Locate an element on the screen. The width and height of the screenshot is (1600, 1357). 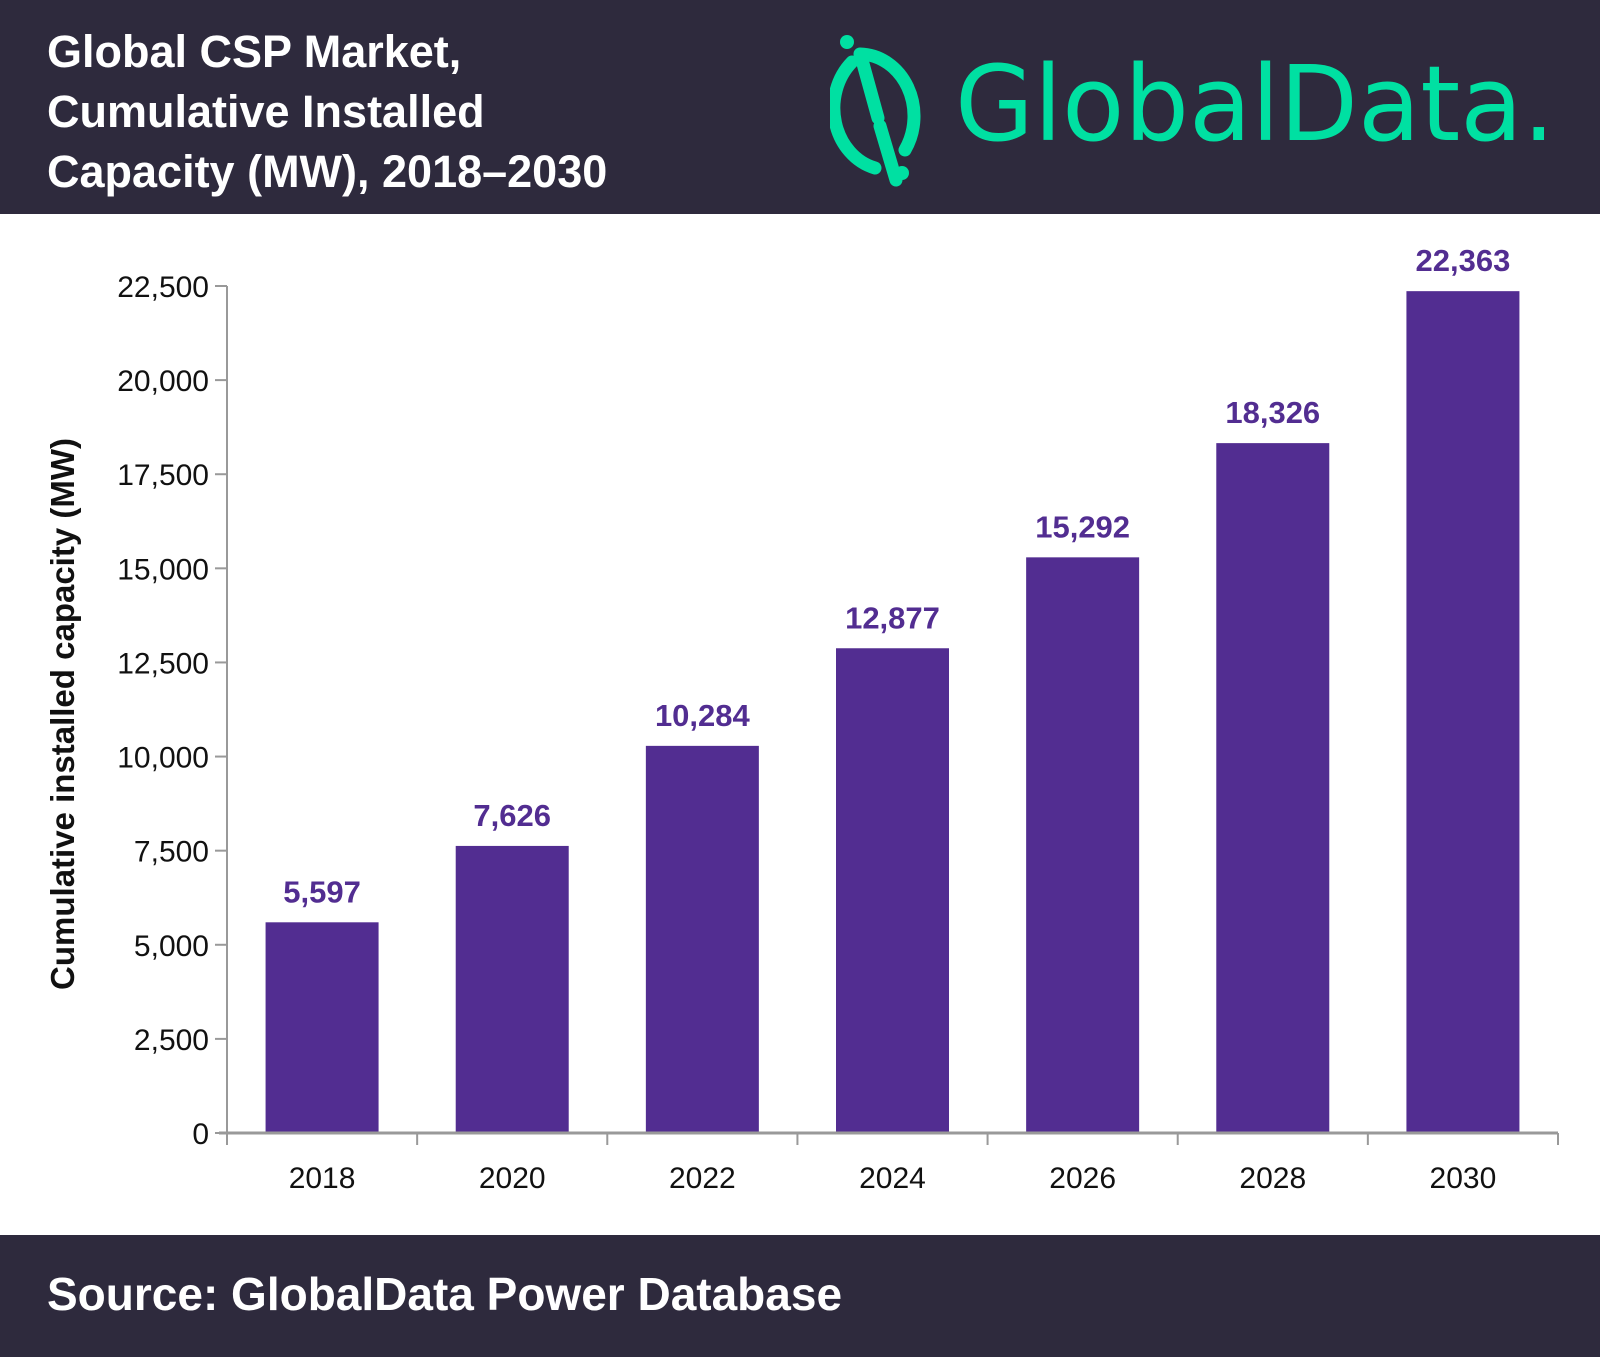
globaldata-logo: GlobalData. is located at coordinates (1192, 111).